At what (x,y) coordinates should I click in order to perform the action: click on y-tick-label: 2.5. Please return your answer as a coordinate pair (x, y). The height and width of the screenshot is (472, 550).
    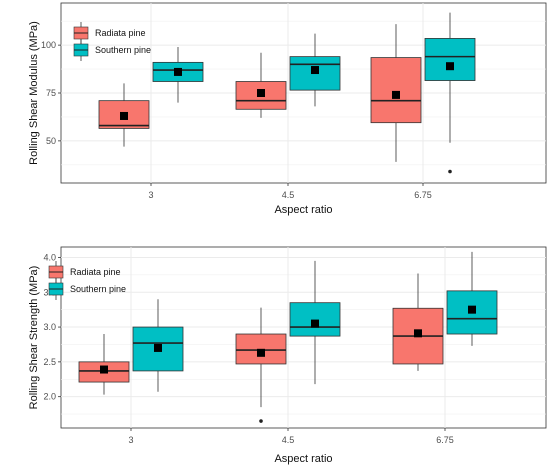
    Looking at the image, I should click on (49, 362).